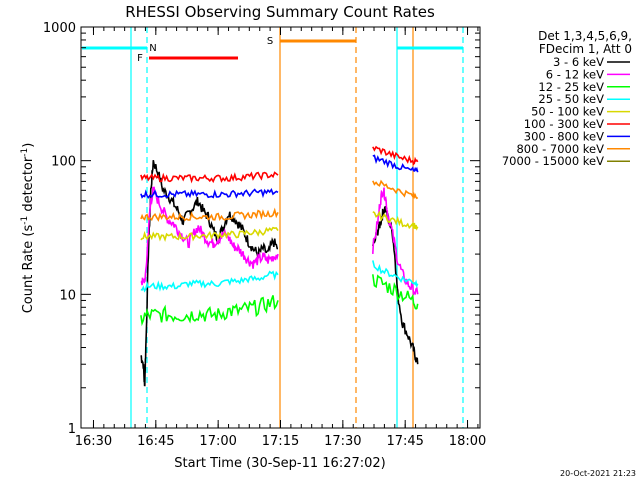 The height and width of the screenshot is (480, 640). Describe the element at coordinates (63, 162) in the screenshot. I see `y-tick-label: 100` at that location.